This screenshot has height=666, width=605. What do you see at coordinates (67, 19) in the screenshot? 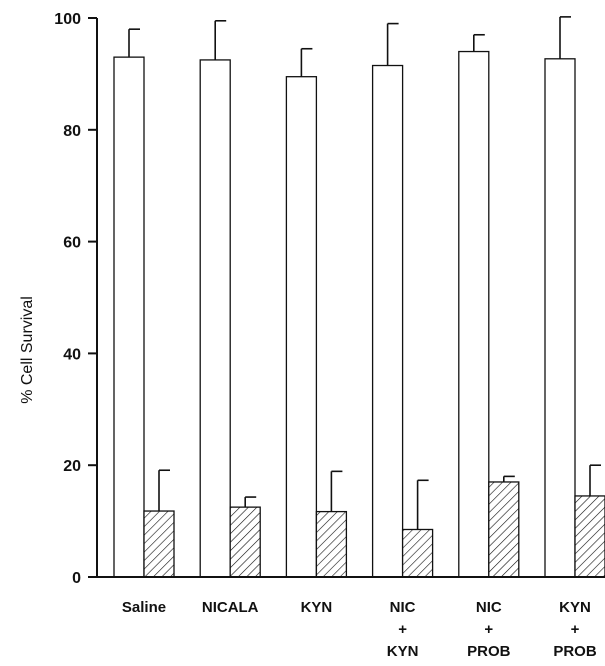
I see `y-tick-label: 100` at bounding box center [67, 19].